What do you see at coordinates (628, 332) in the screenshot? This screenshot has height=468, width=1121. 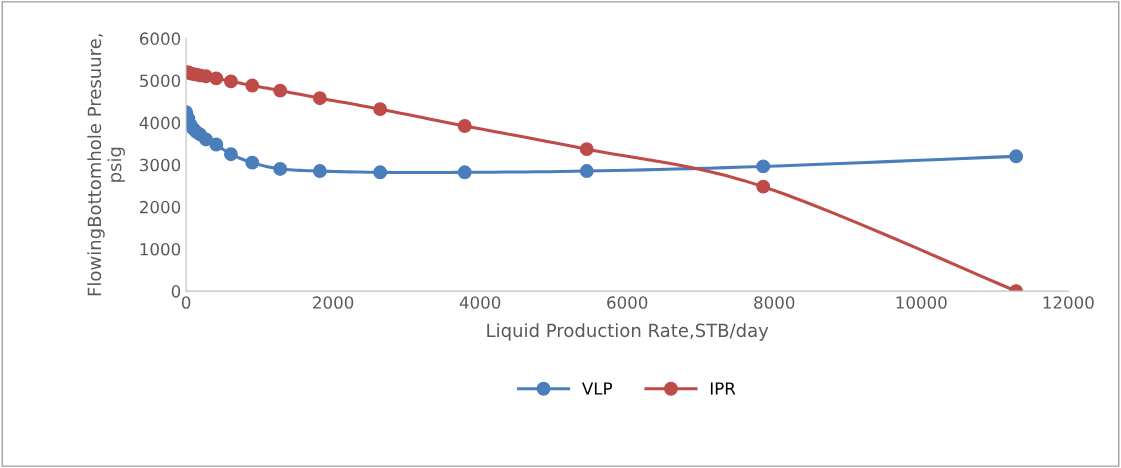 I see `x-axis-title: Liquid Production Rate,STB/day` at bounding box center [628, 332].